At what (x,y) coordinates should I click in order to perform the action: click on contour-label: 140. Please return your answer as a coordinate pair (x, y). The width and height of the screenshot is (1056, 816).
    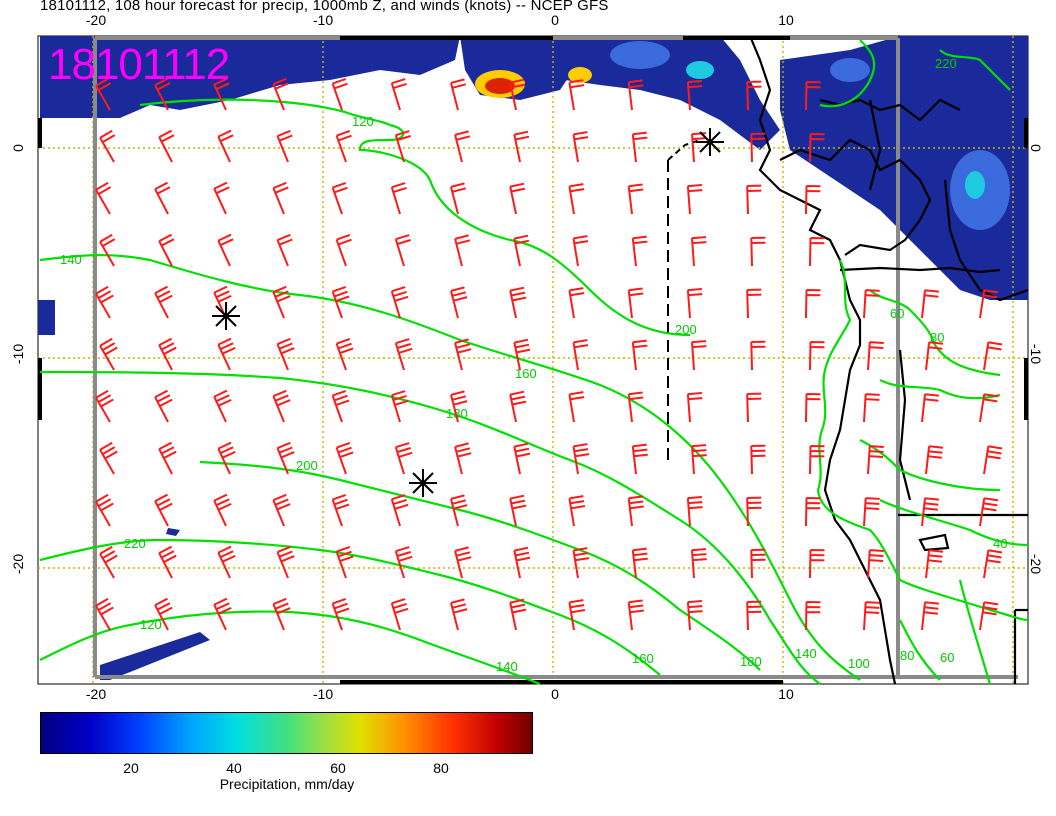
    Looking at the image, I should click on (71, 259).